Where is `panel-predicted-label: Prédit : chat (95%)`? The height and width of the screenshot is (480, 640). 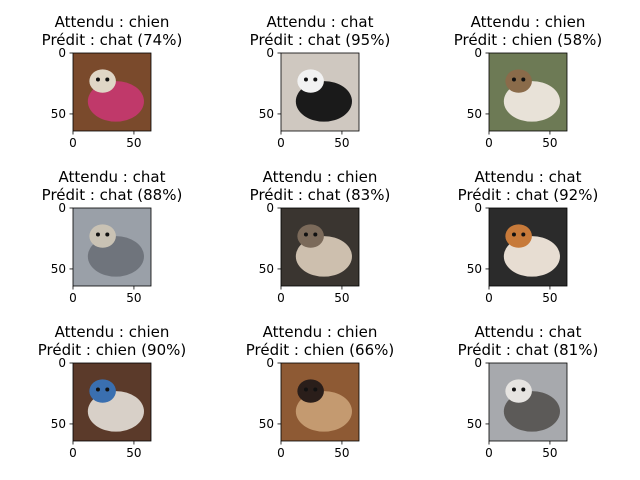
panel-predicted-label: Prédit : chat (95%) is located at coordinates (320, 40).